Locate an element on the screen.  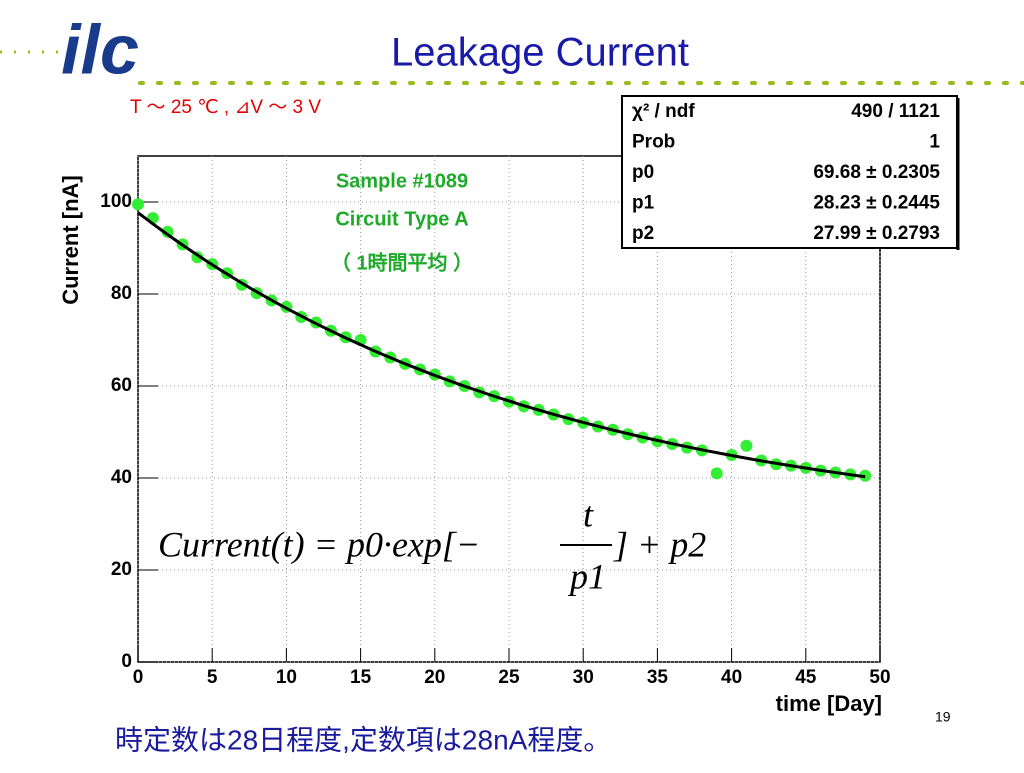
decor is located at coordinates (512, 67).